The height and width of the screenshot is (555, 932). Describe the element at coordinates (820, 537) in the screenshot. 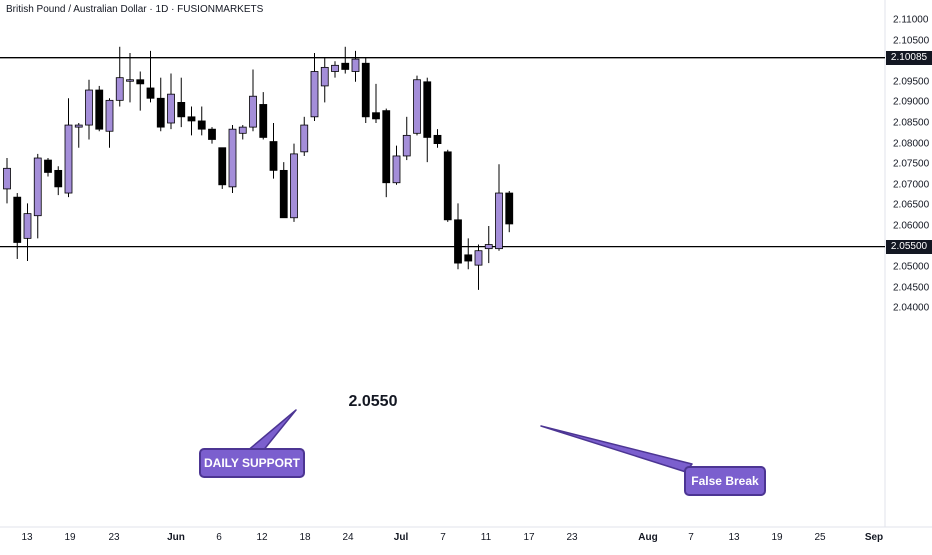

I see `date-tick-label: 25` at that location.